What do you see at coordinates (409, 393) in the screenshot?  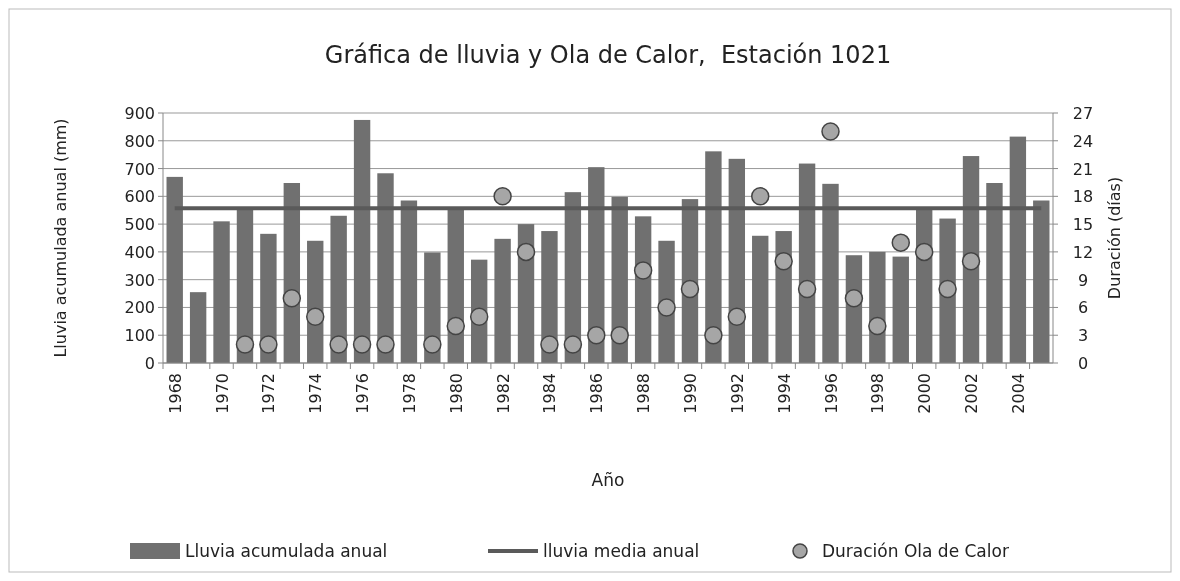 I see `x-tick-label: 1978` at bounding box center [409, 393].